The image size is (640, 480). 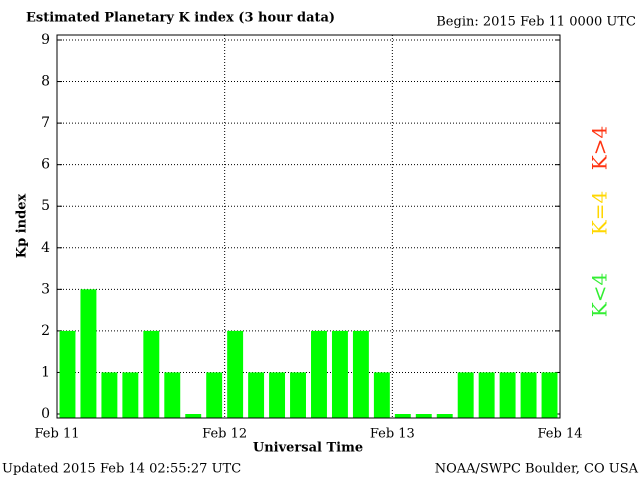 What do you see at coordinates (45, 331) in the screenshot?
I see `y-tick-label: 2` at bounding box center [45, 331].